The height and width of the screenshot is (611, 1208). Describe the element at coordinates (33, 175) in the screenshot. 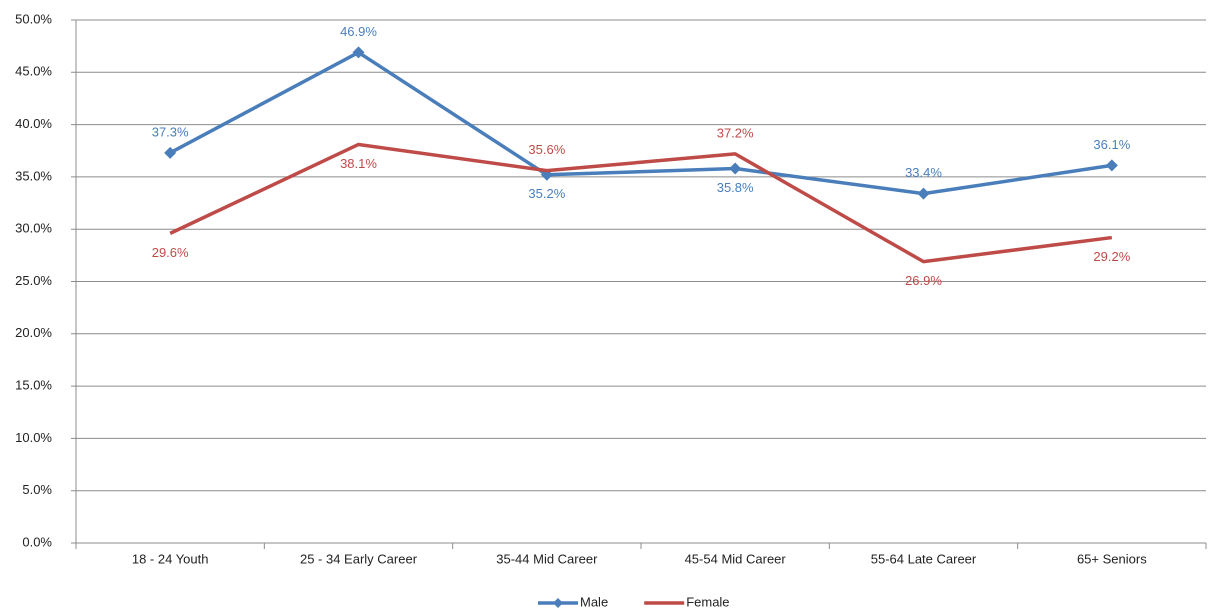

I see `y-tick-label: 35.0%` at that location.